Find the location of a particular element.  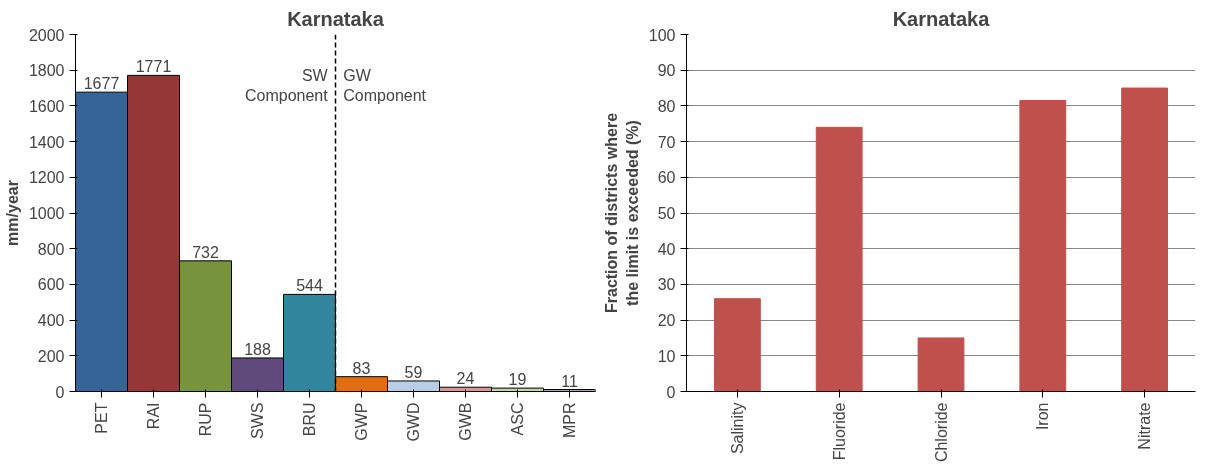

data-label: 544 is located at coordinates (309, 286).